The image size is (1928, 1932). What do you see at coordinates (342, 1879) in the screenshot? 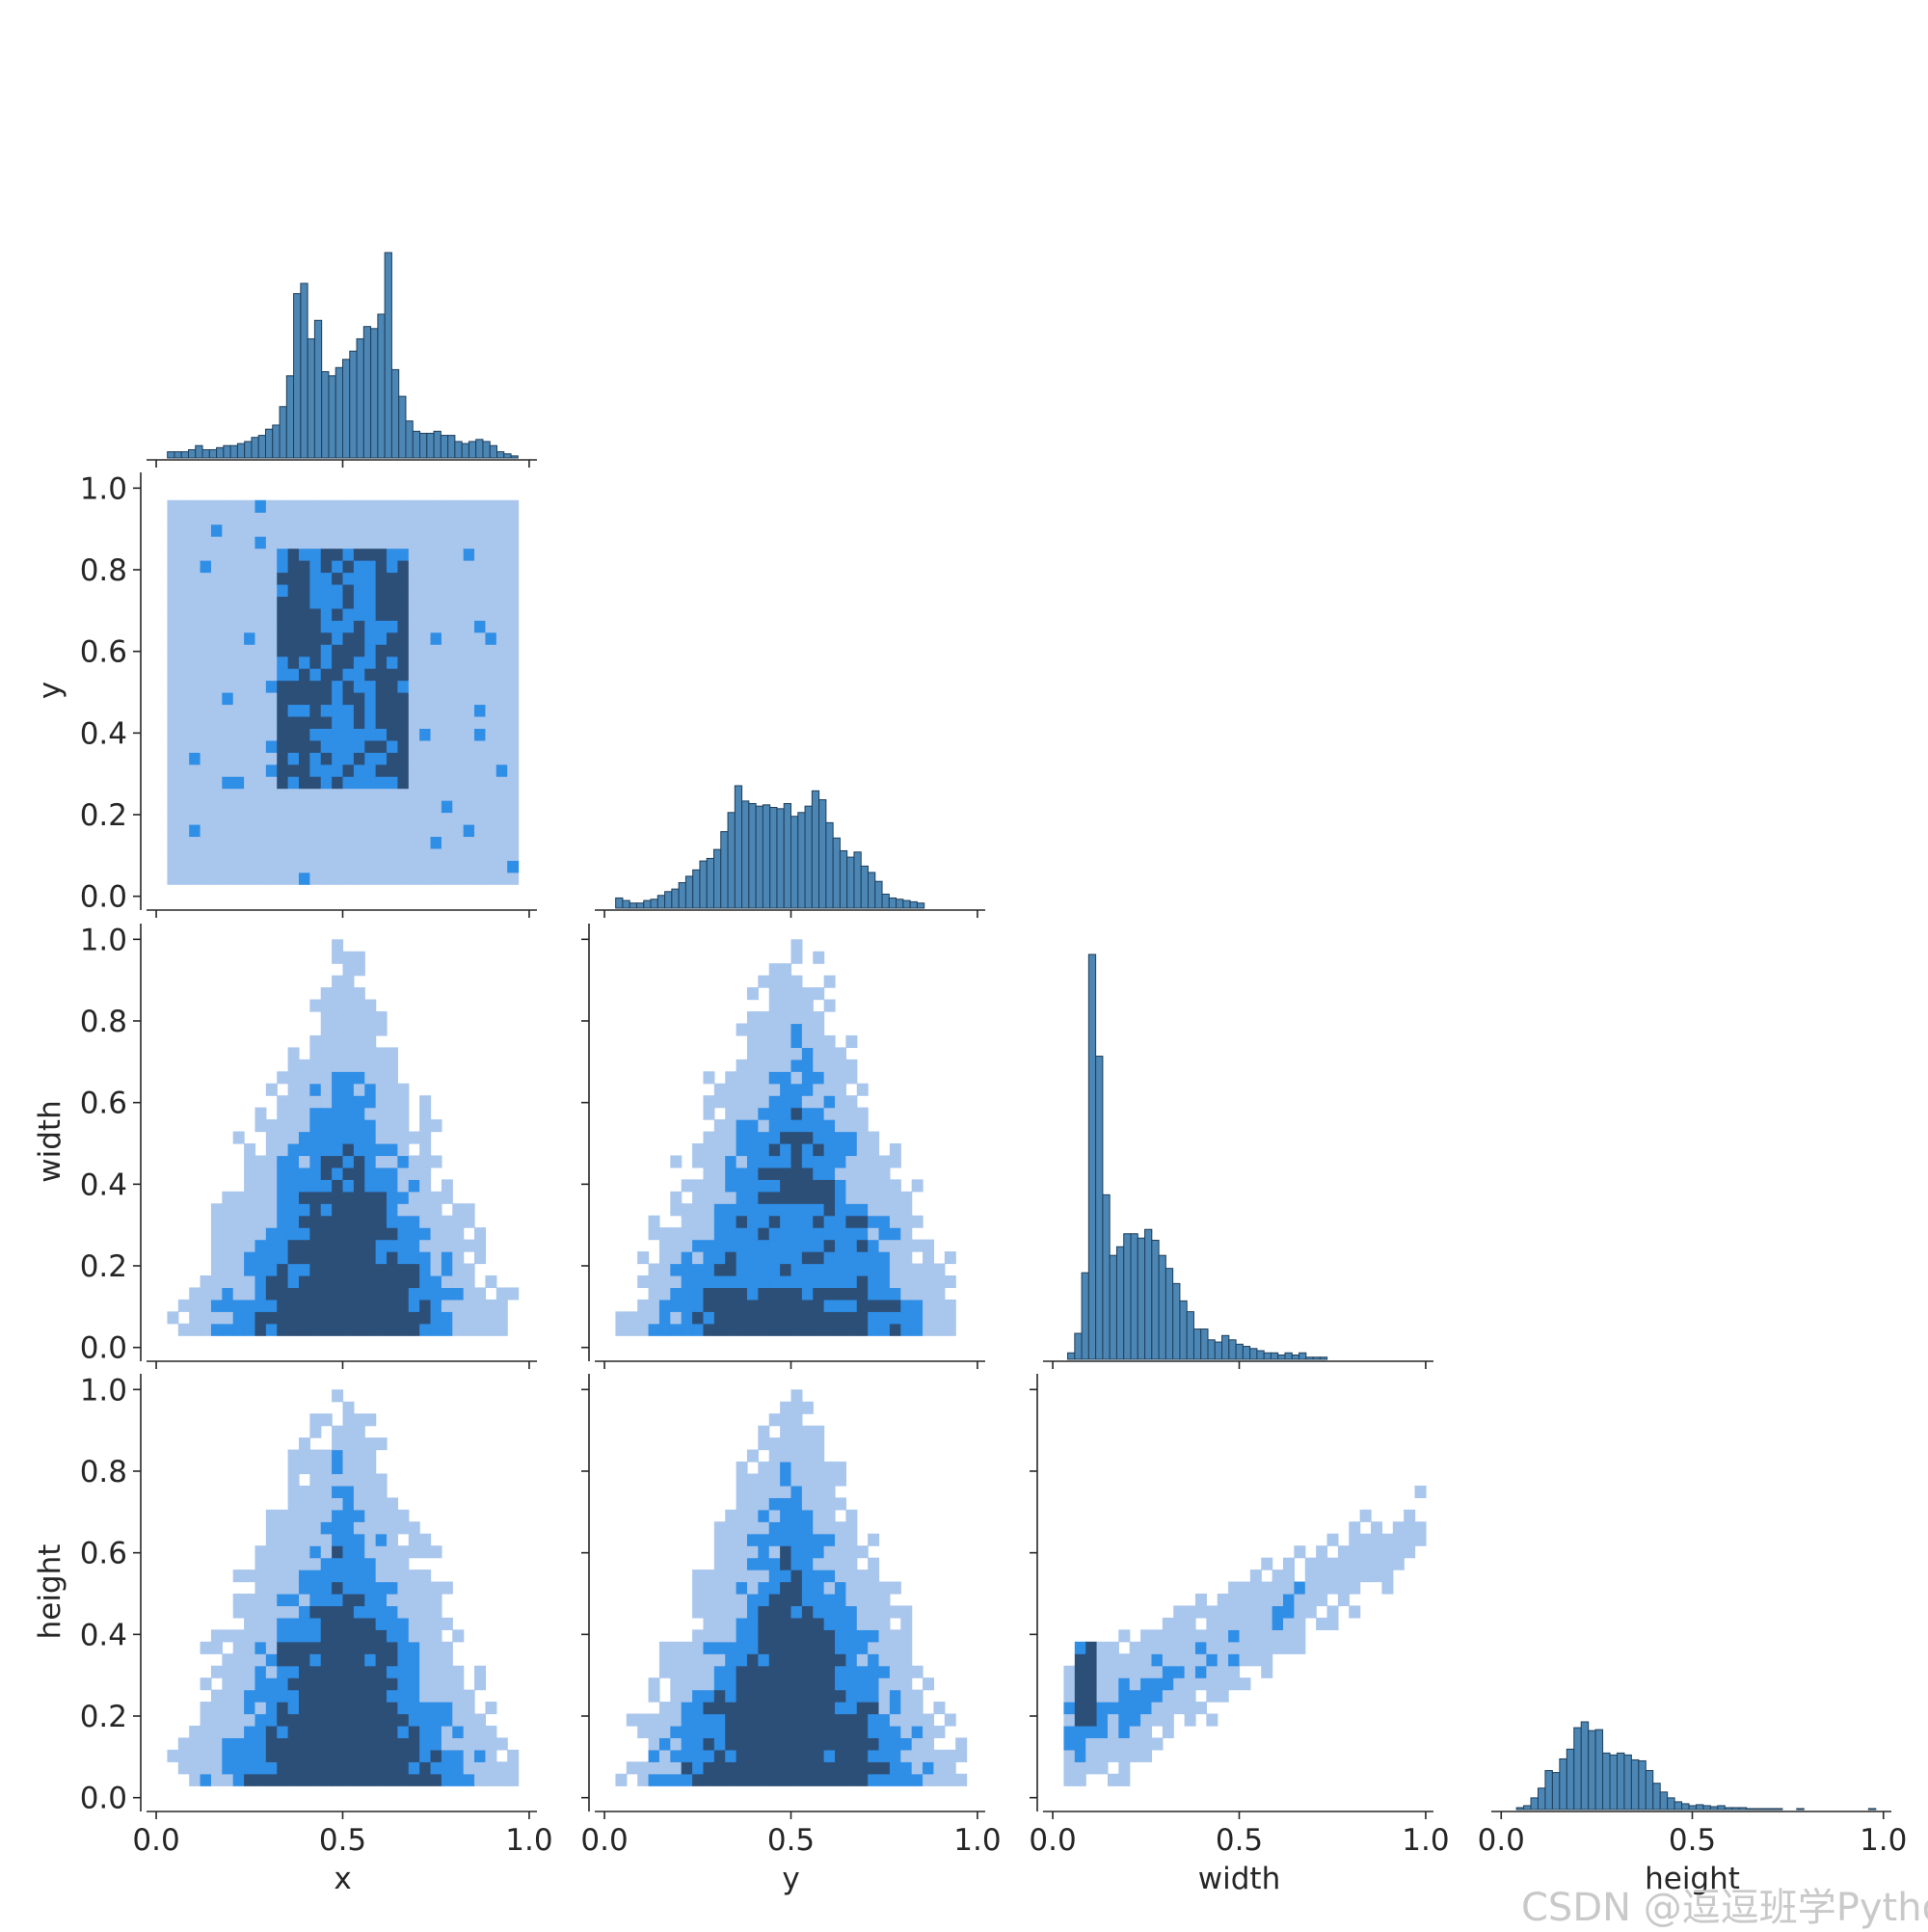
I see `panel-x-height-x-axis-label: x` at bounding box center [342, 1879].